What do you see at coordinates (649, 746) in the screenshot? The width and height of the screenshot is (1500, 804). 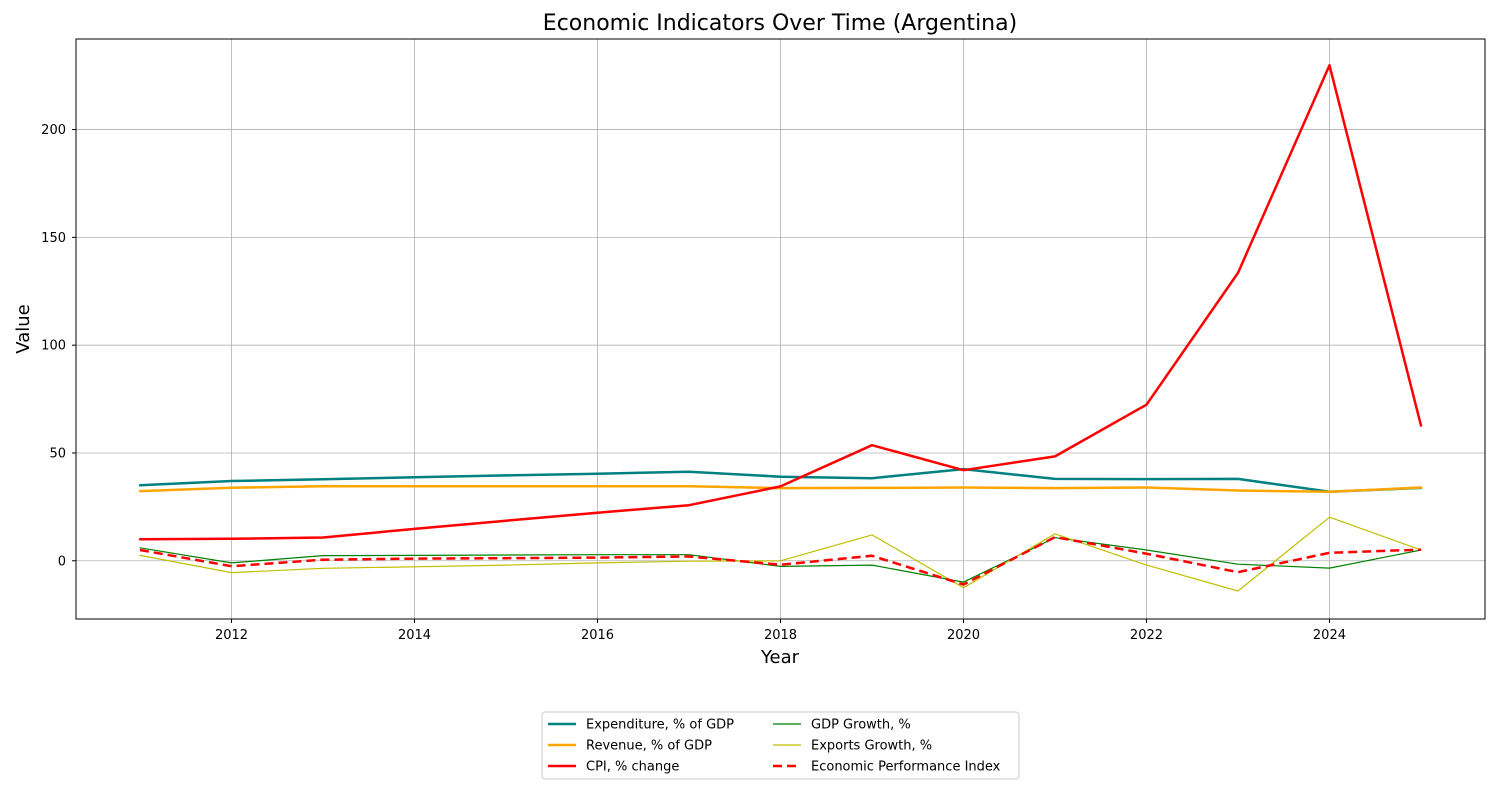 I see `legend-label: Revenue, % of GDP` at bounding box center [649, 746].